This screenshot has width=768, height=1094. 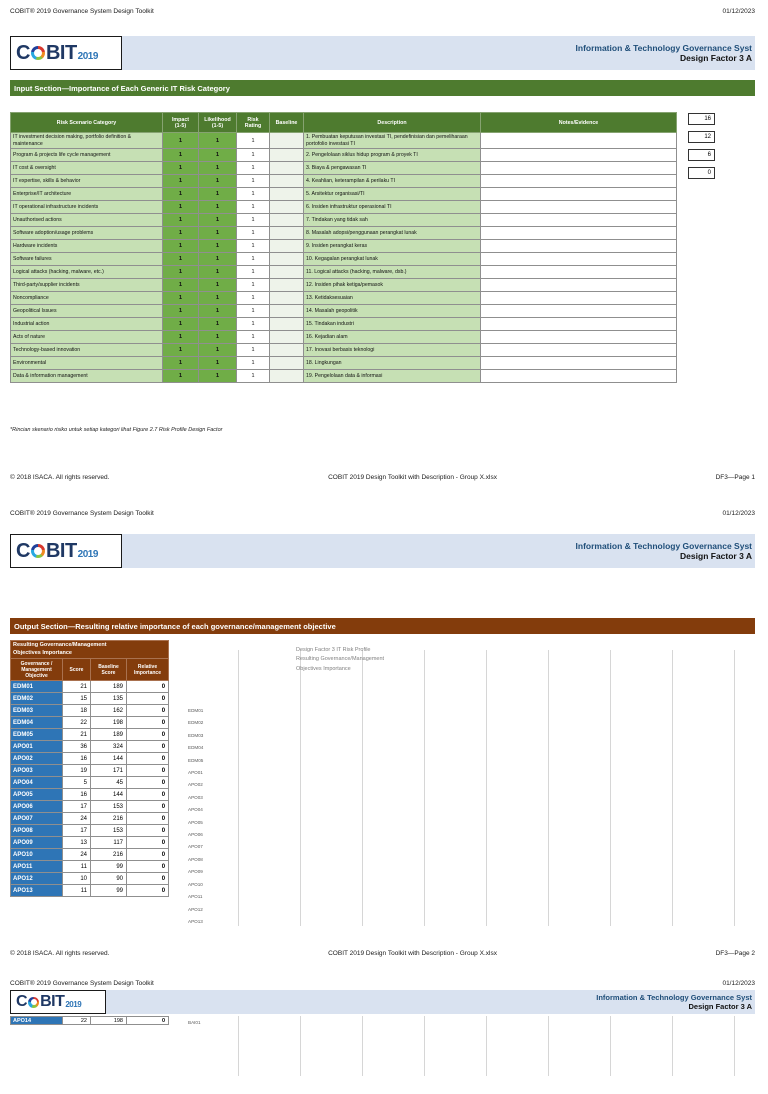 I want to click on score-cell: 18, so click(x=76, y=710).